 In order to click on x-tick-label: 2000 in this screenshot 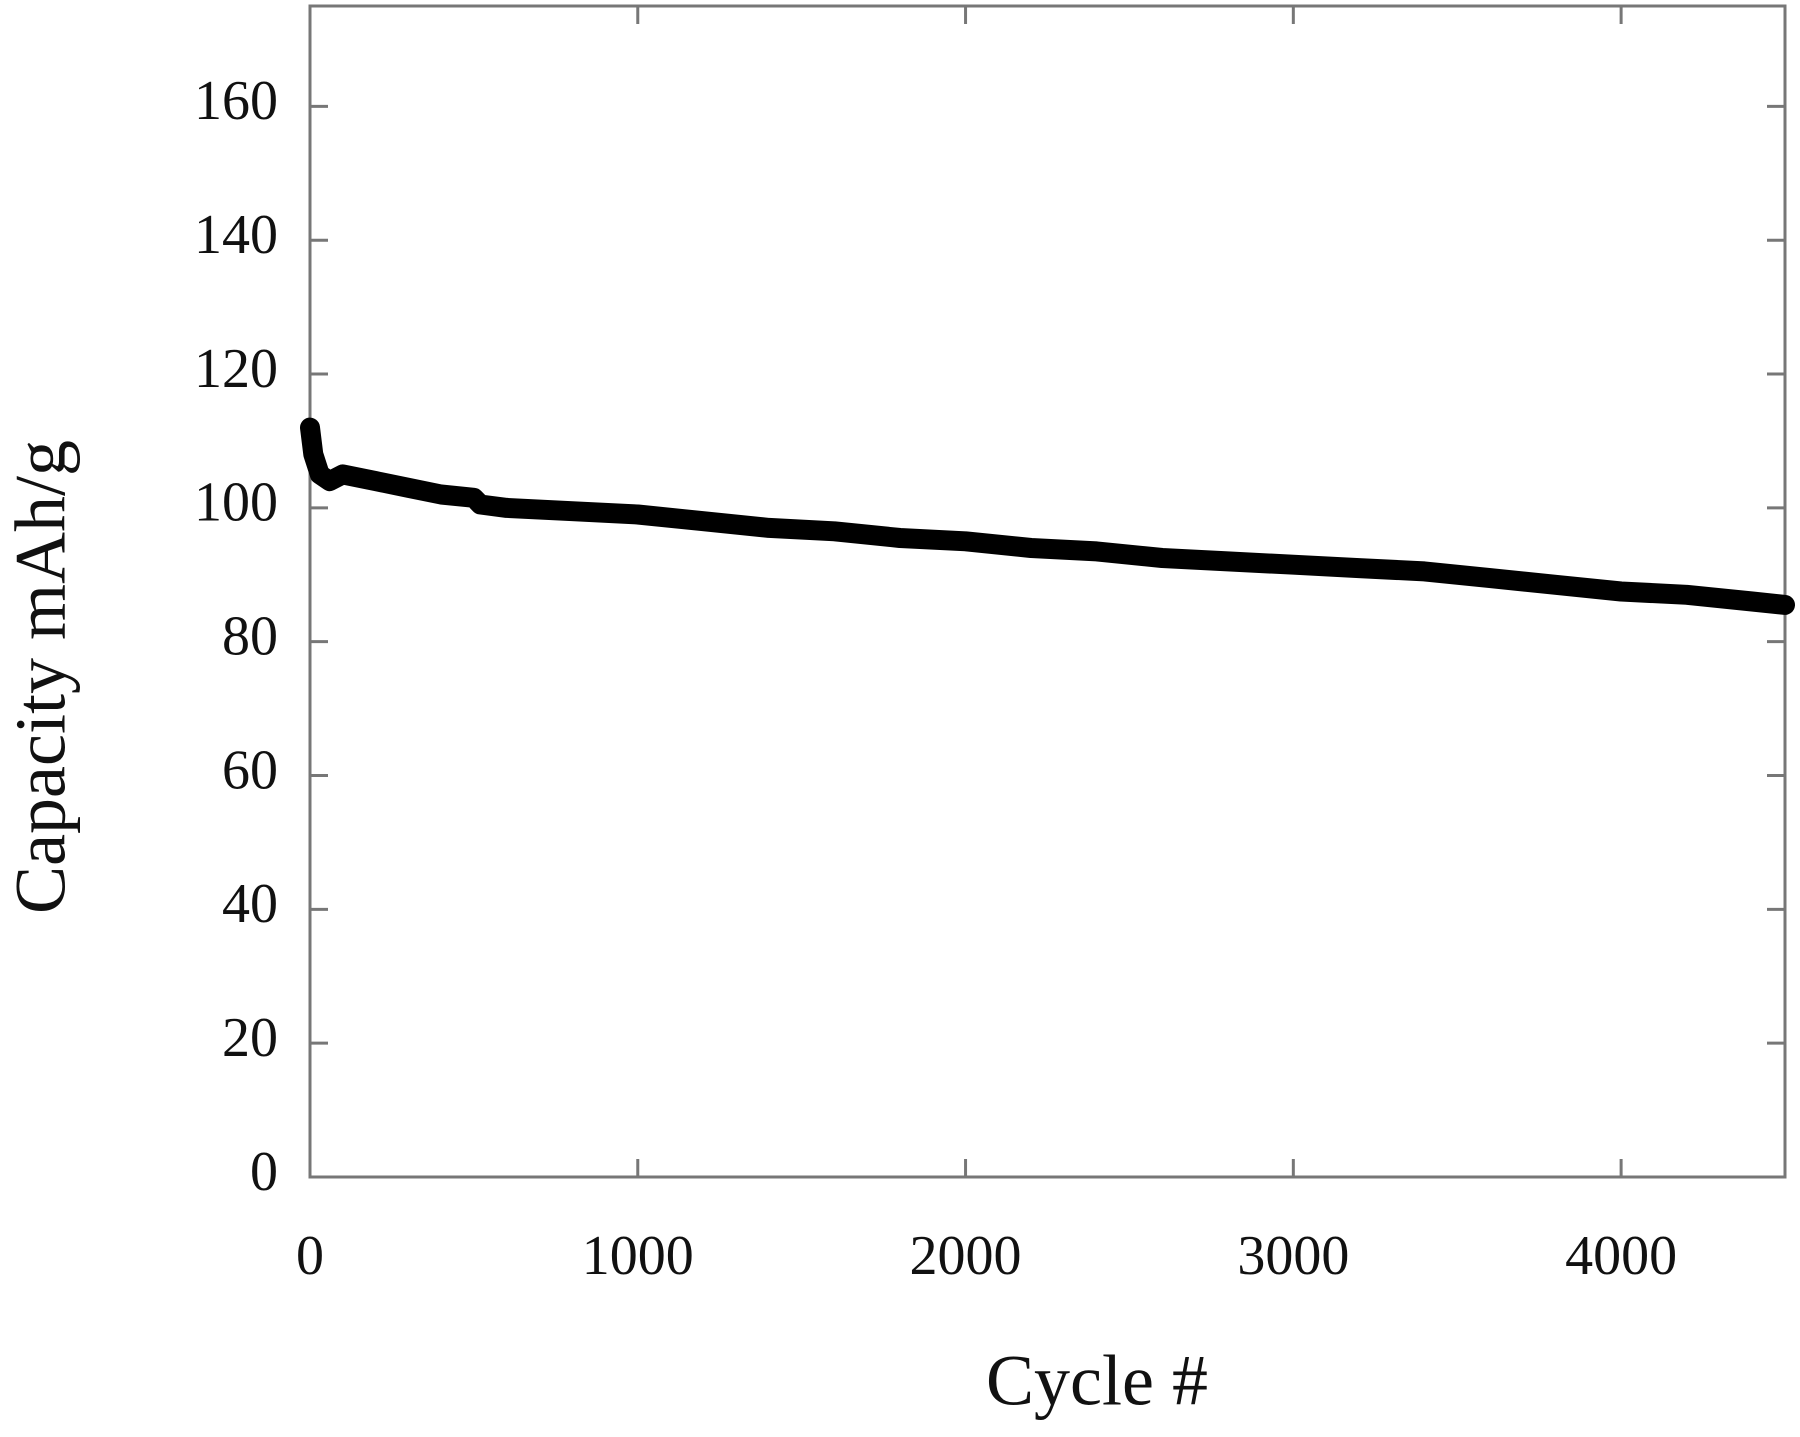, I will do `click(966, 1256)`.